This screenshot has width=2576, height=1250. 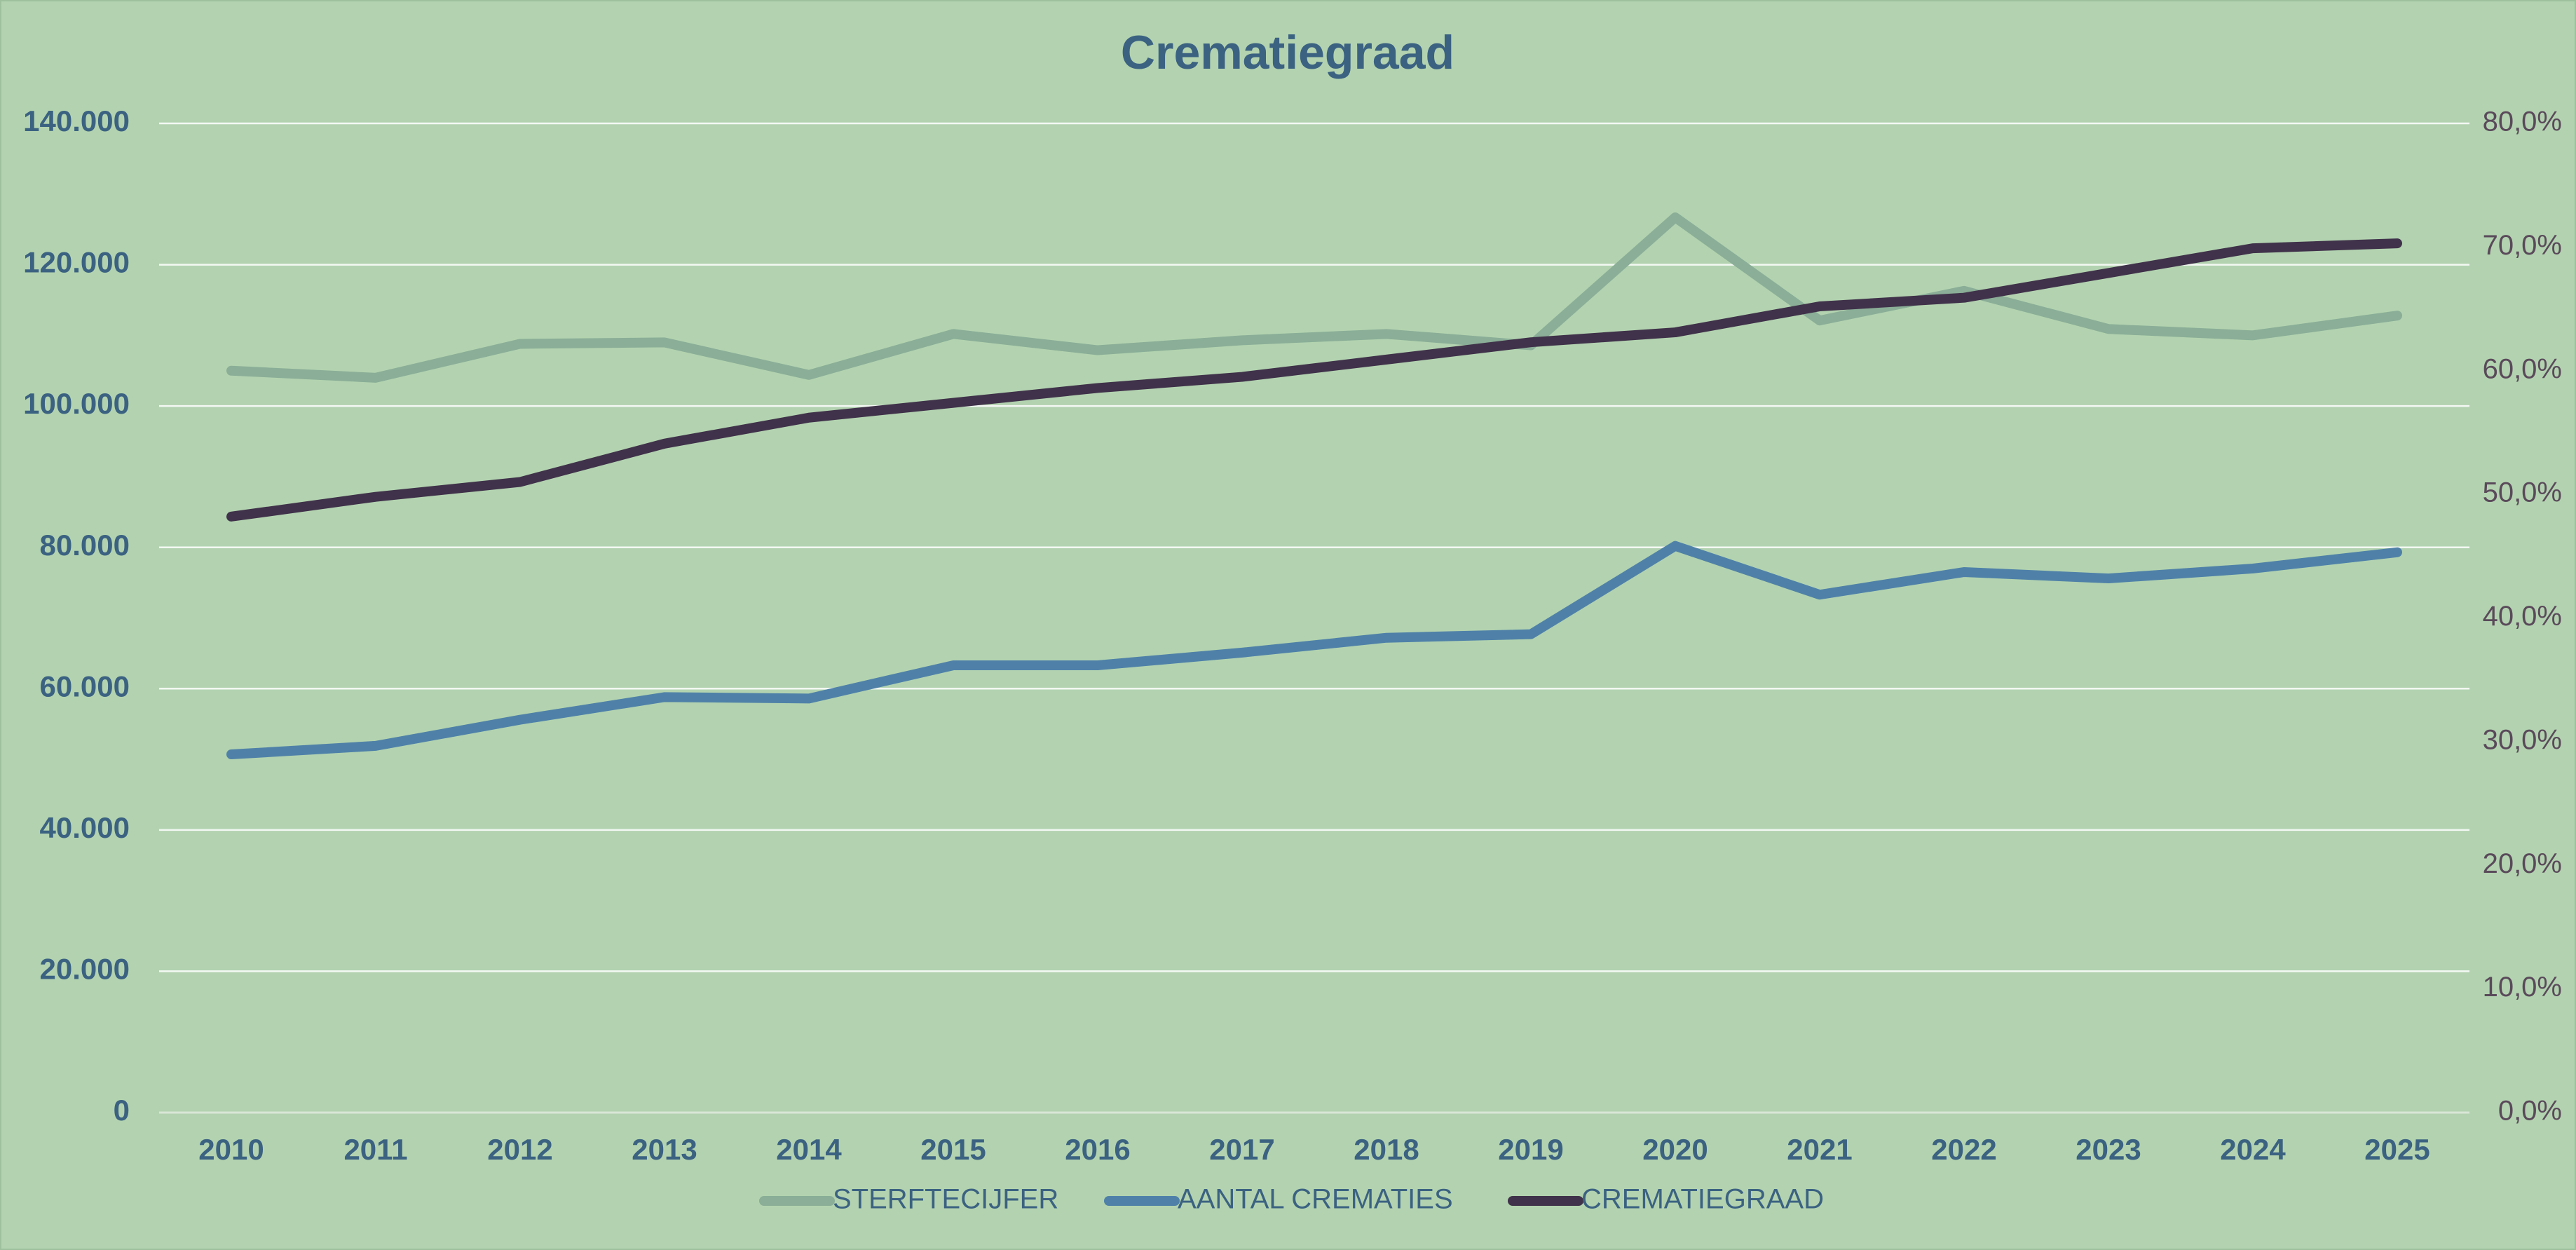 What do you see at coordinates (2522, 368) in the screenshot?
I see `y2-tick-label: 60,0%` at bounding box center [2522, 368].